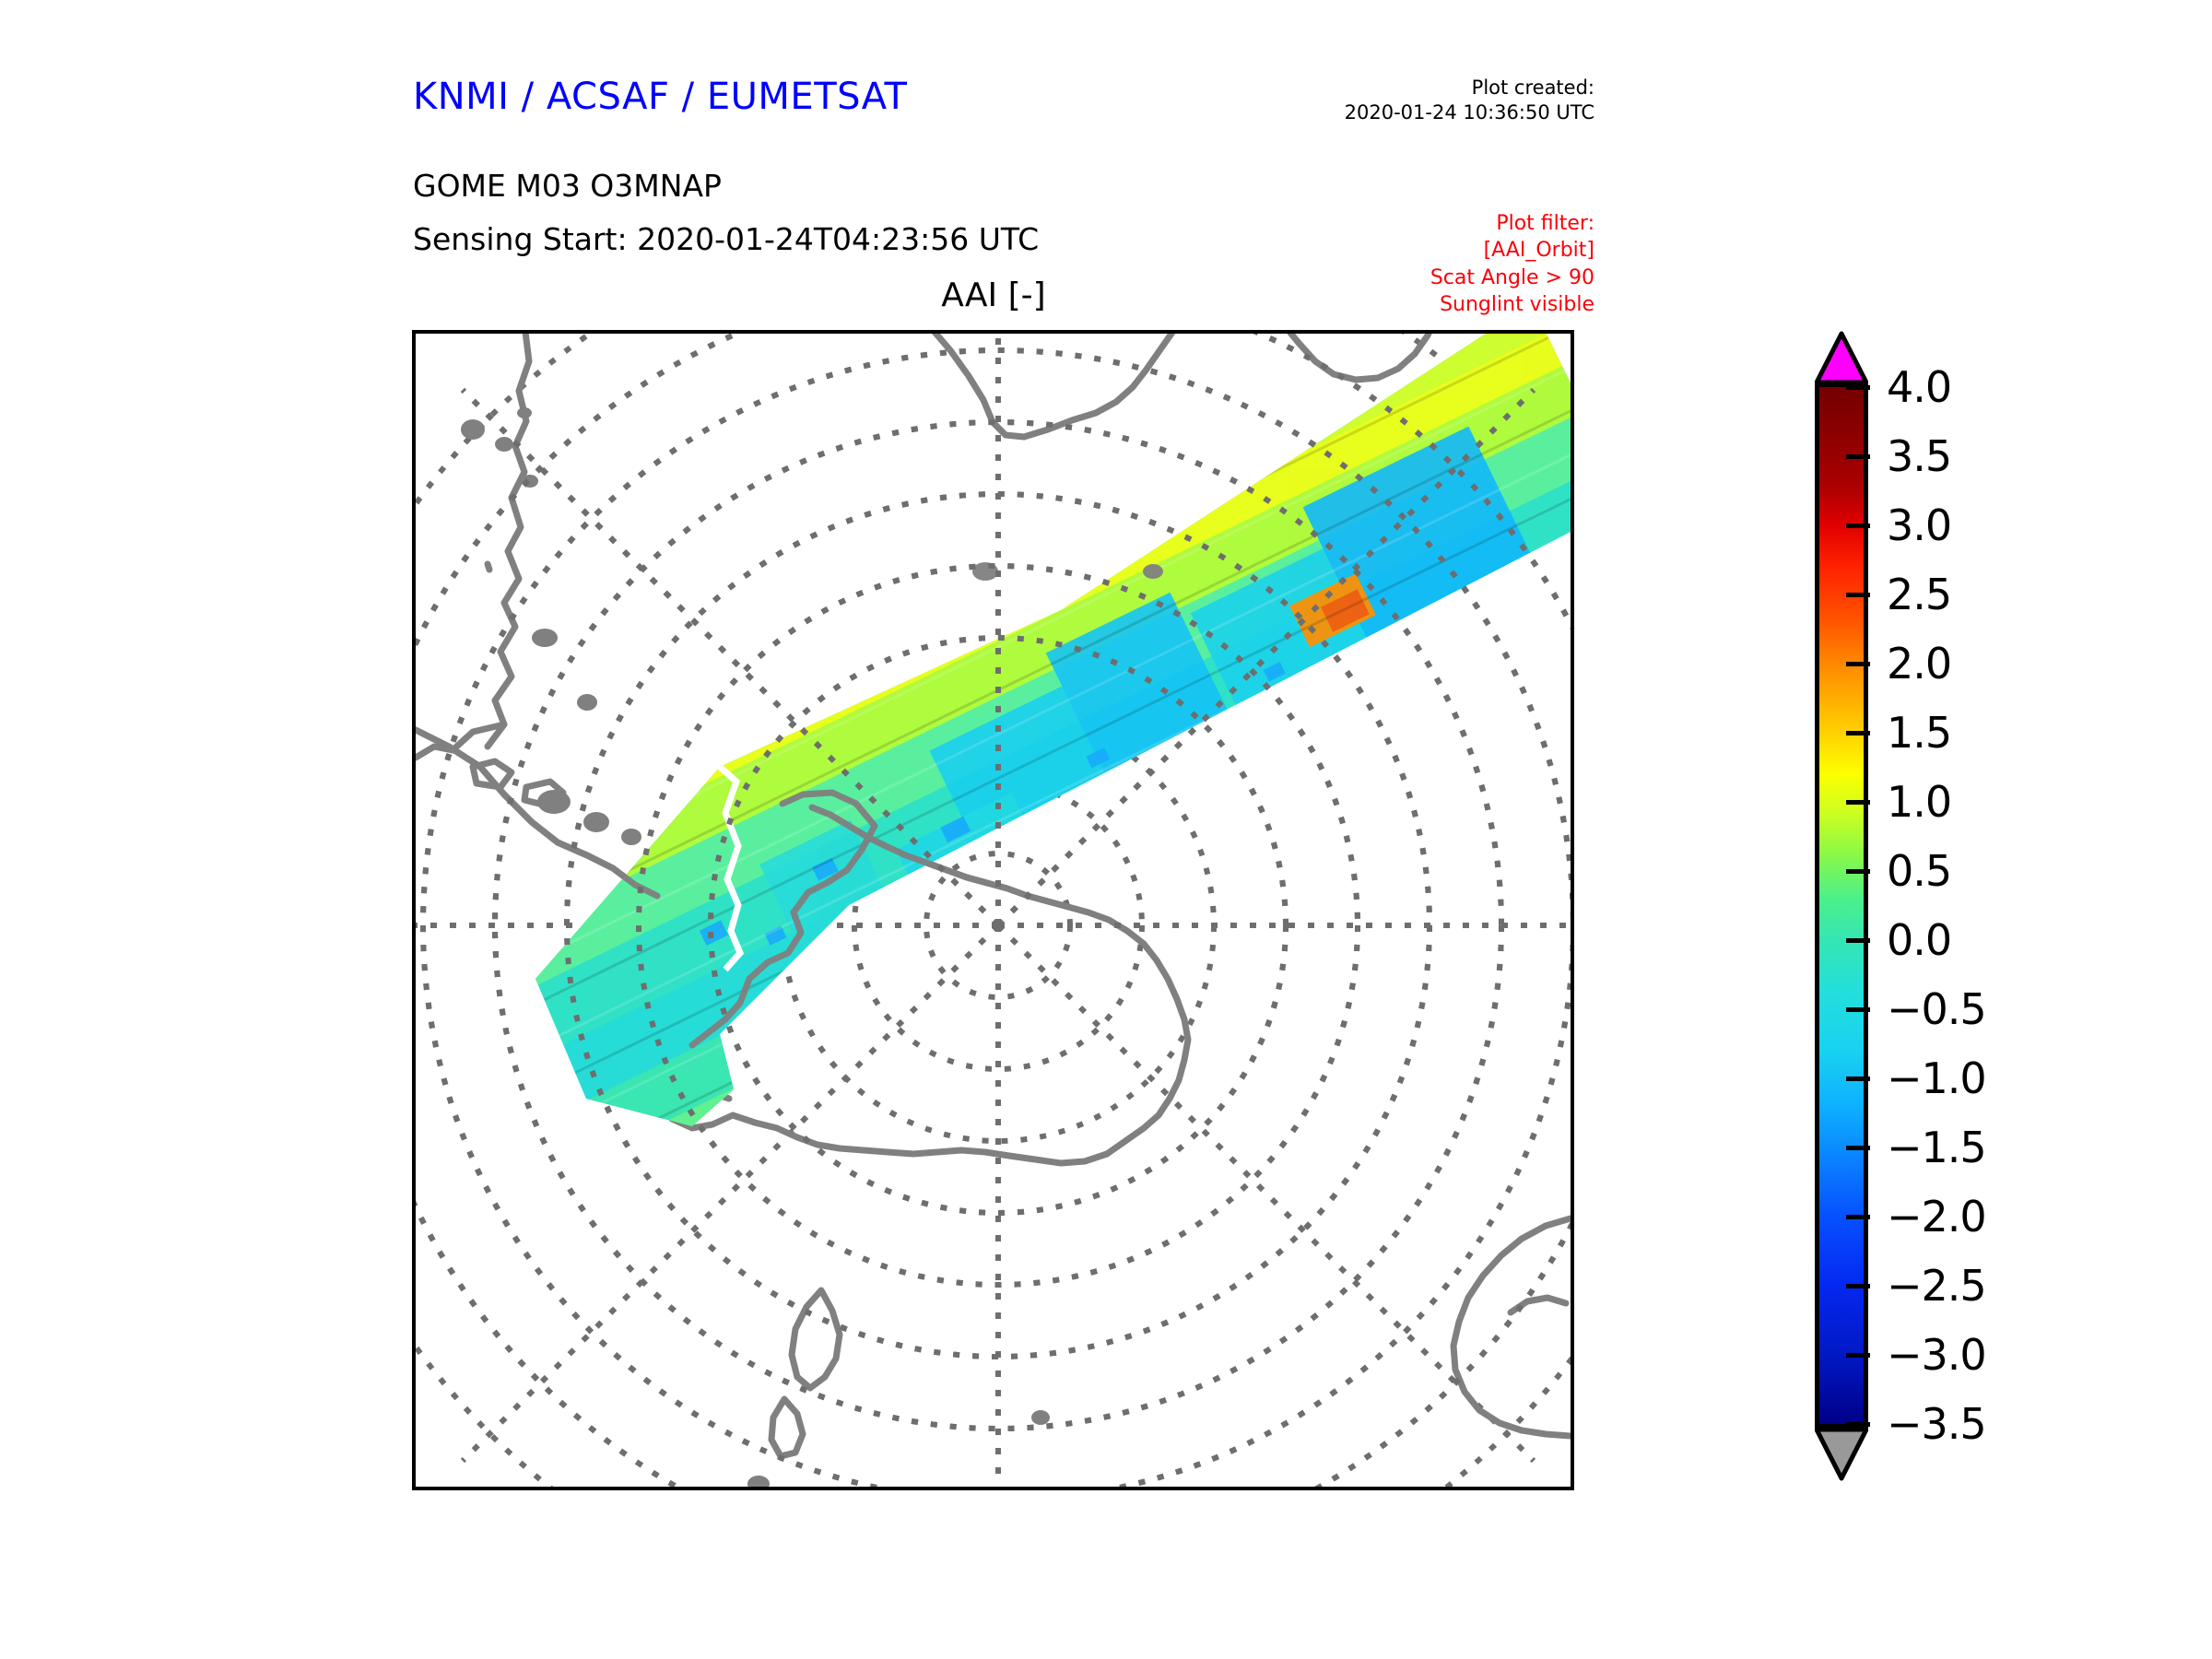 Image resolution: width=2212 pixels, height=1659 pixels. I want to click on colorbar-tick-label: 3.0, so click(1919, 525).